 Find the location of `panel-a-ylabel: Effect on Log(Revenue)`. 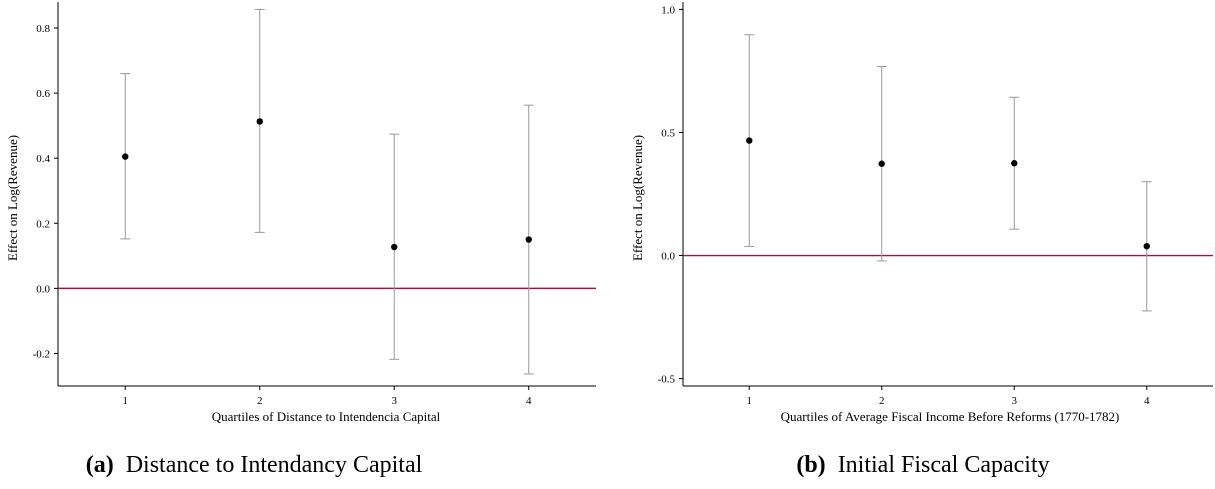

panel-a-ylabel: Effect on Log(Revenue) is located at coordinates (12, 198).